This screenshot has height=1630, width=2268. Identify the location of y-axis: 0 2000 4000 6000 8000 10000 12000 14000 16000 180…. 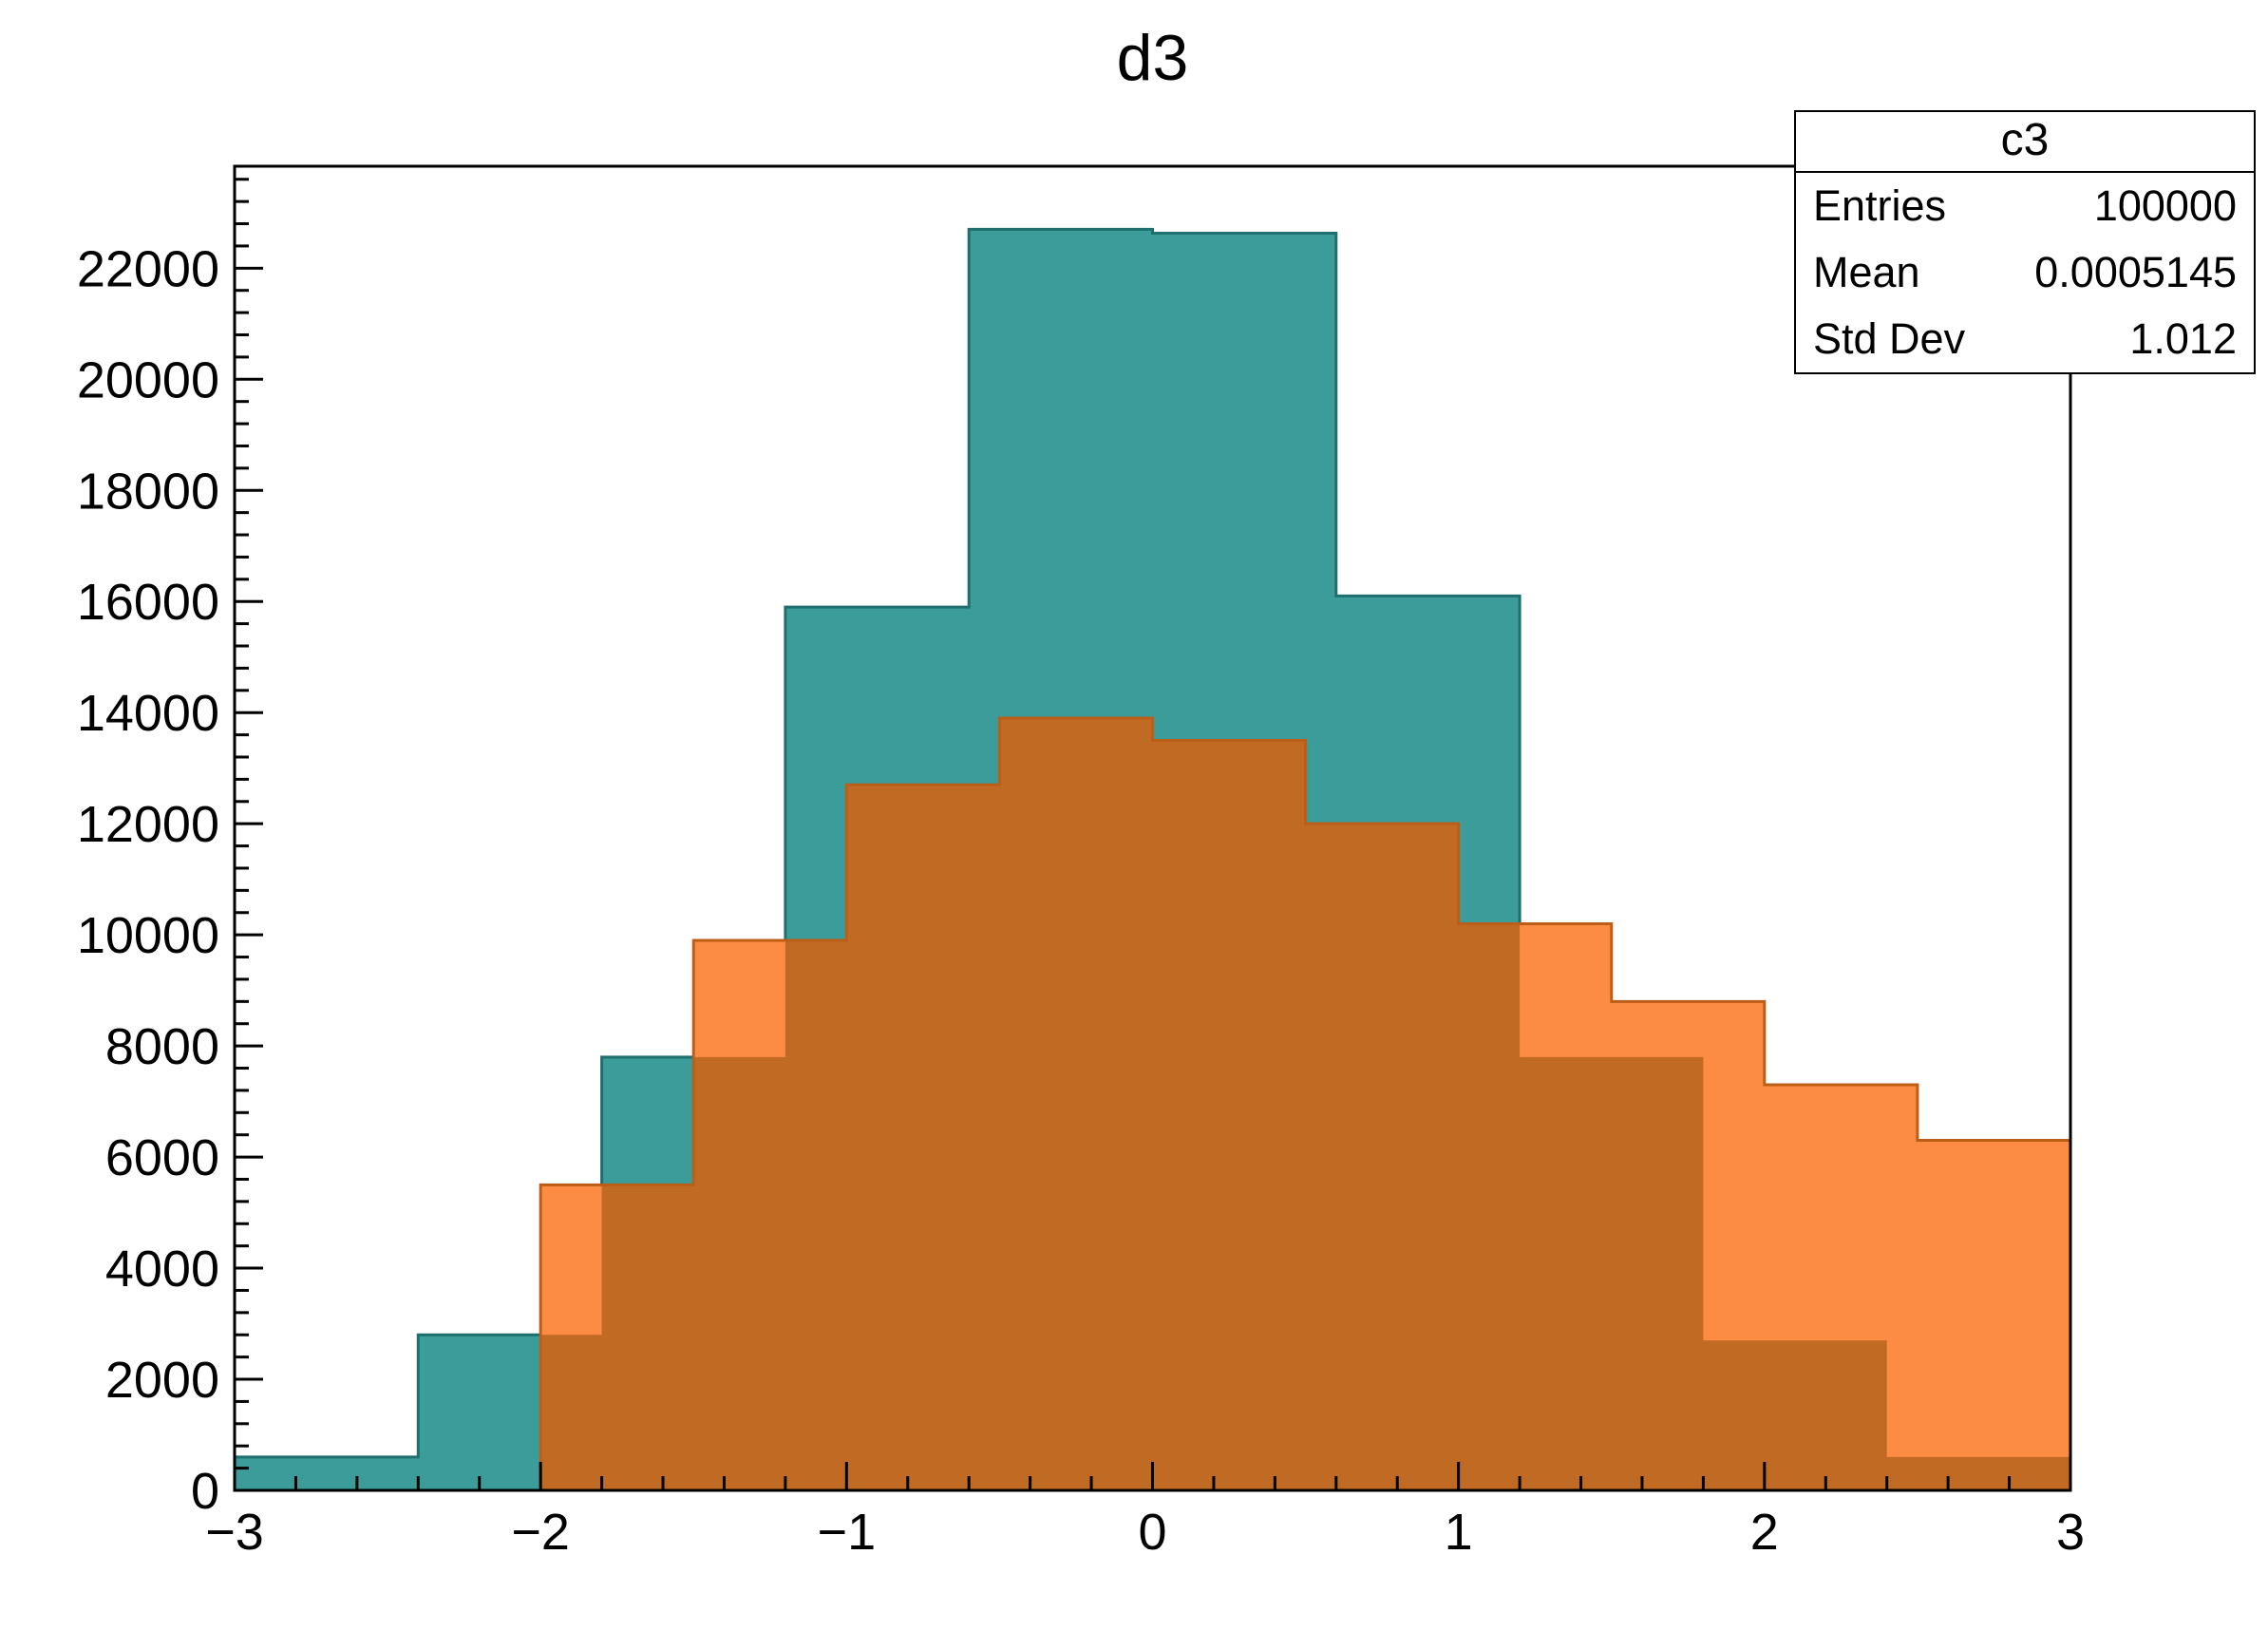
(170, 849).